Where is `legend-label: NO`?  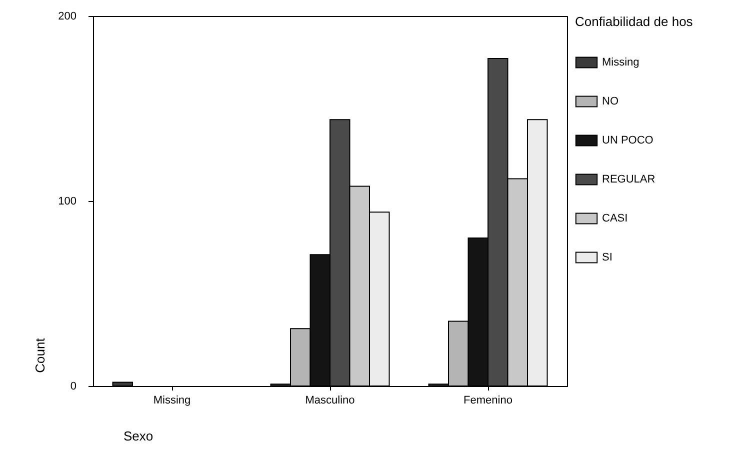 legend-label: NO is located at coordinates (610, 102).